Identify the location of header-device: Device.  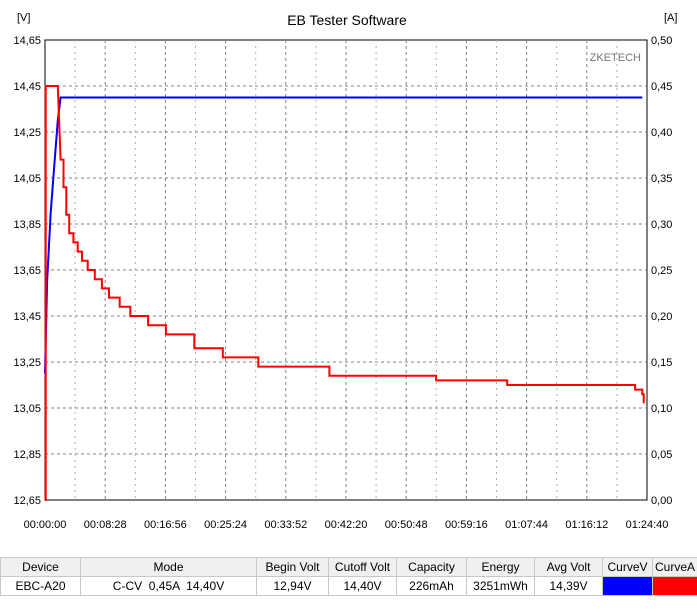
(40, 567).